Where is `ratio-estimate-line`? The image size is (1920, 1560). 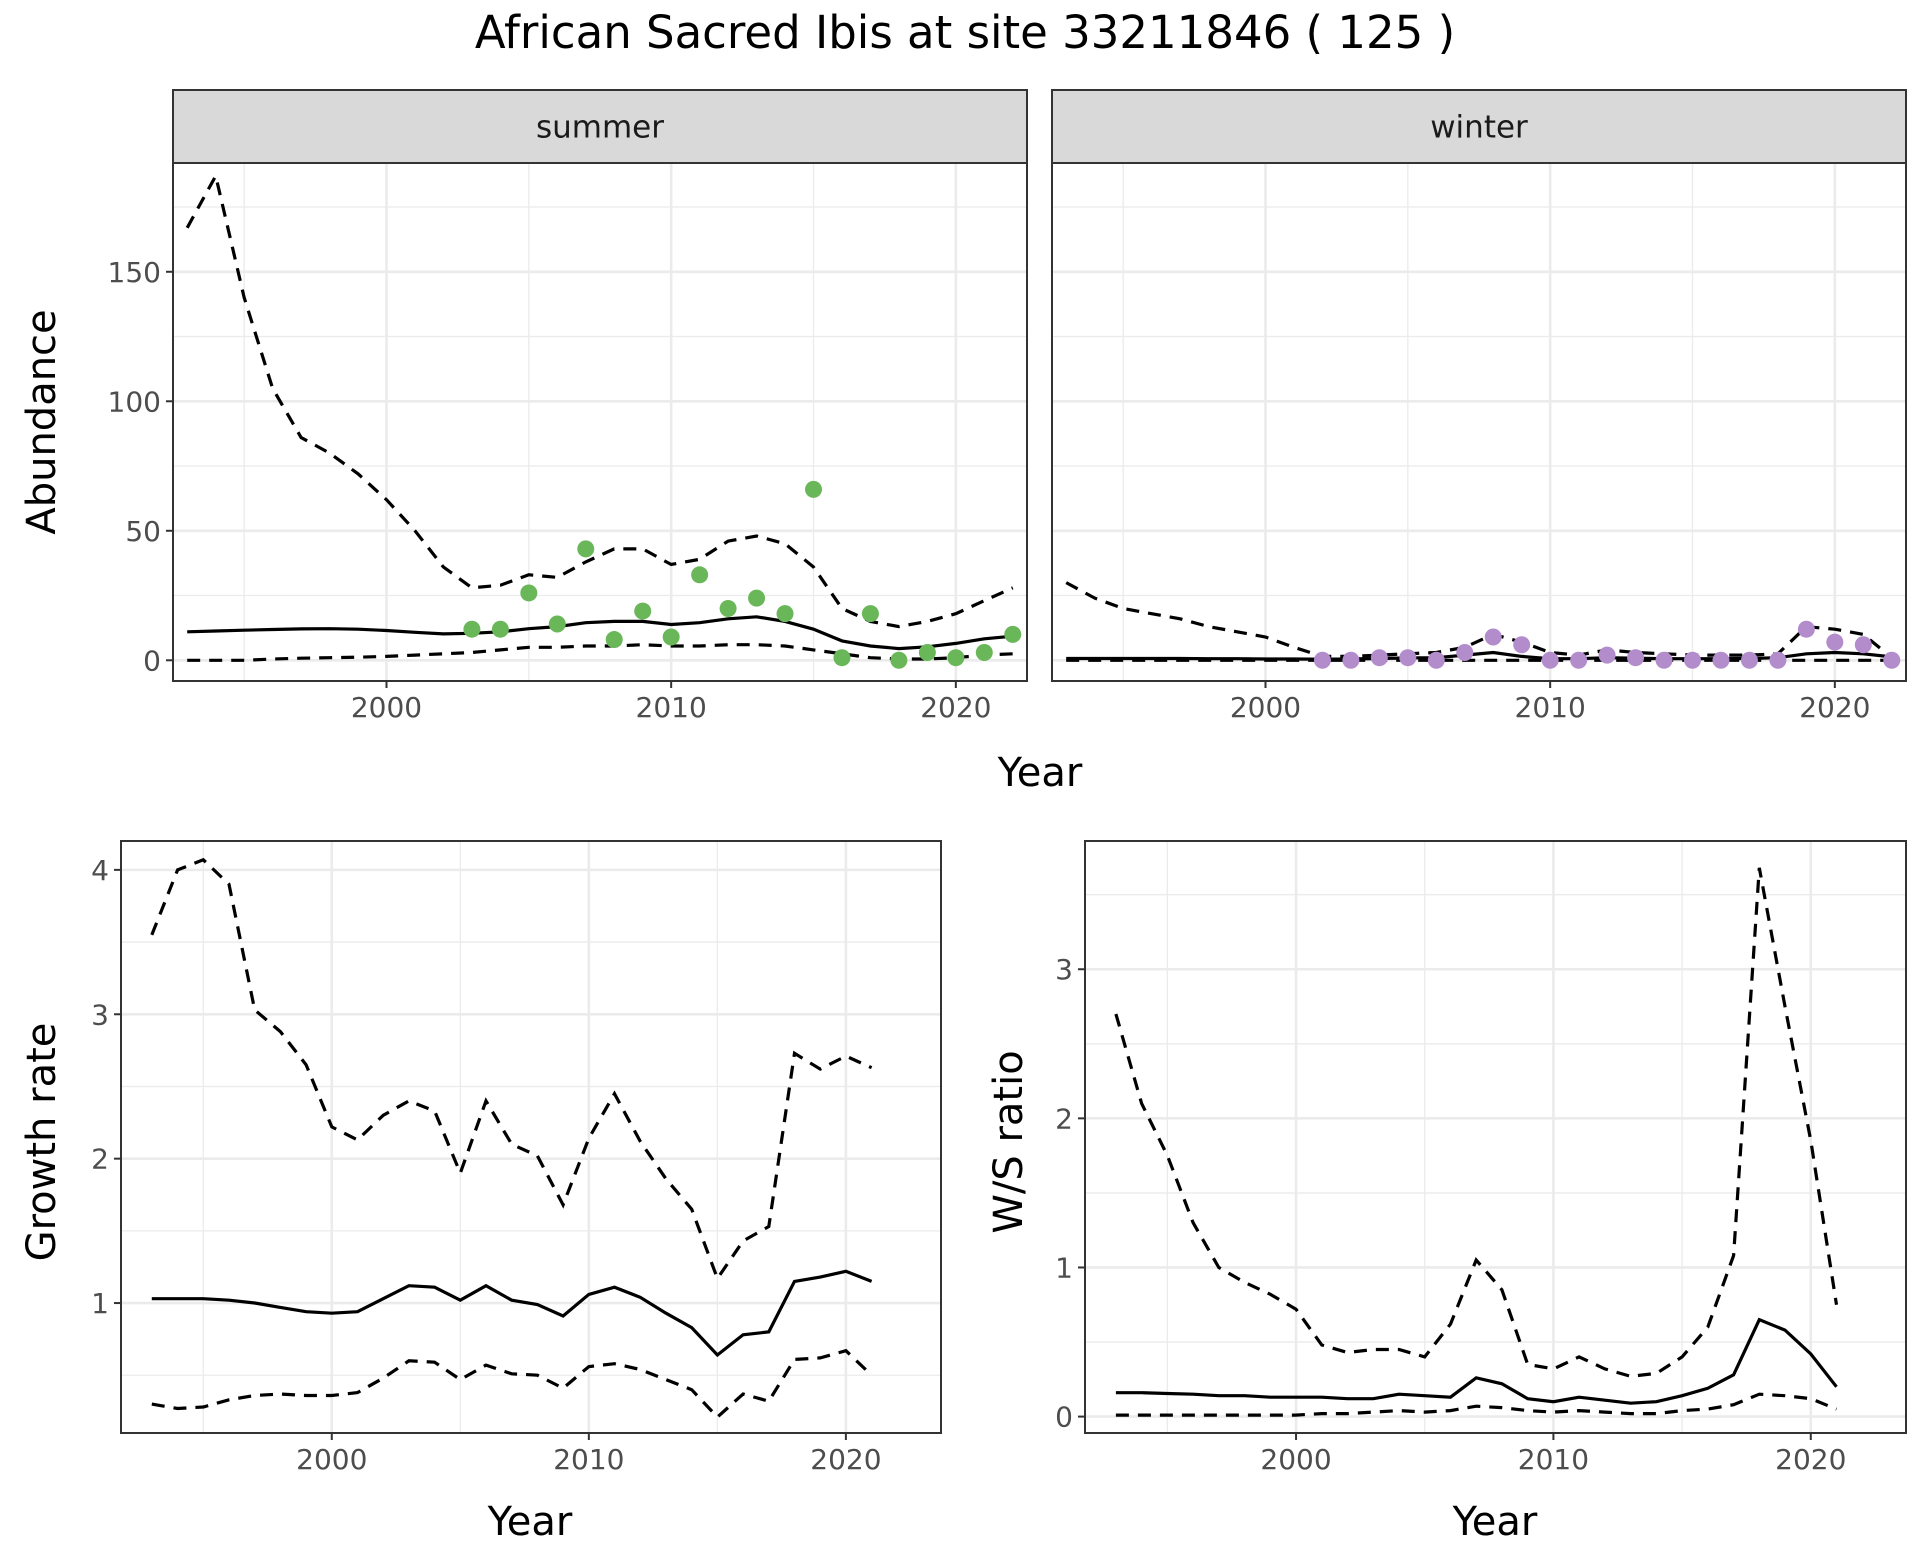
ratio-estimate-line is located at coordinates (1476, 1361).